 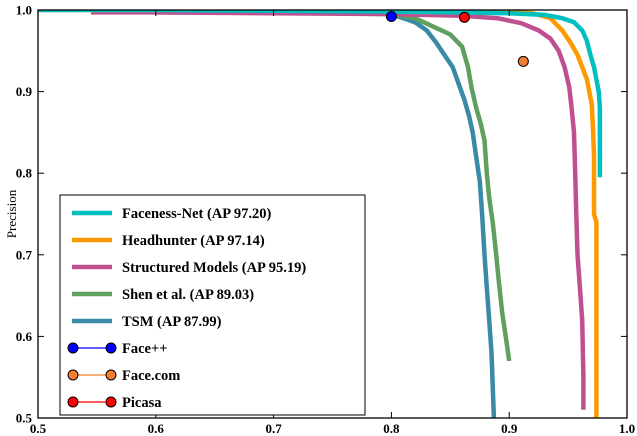 What do you see at coordinates (38, 428) in the screenshot?
I see `x-tick-label: 0.5` at bounding box center [38, 428].